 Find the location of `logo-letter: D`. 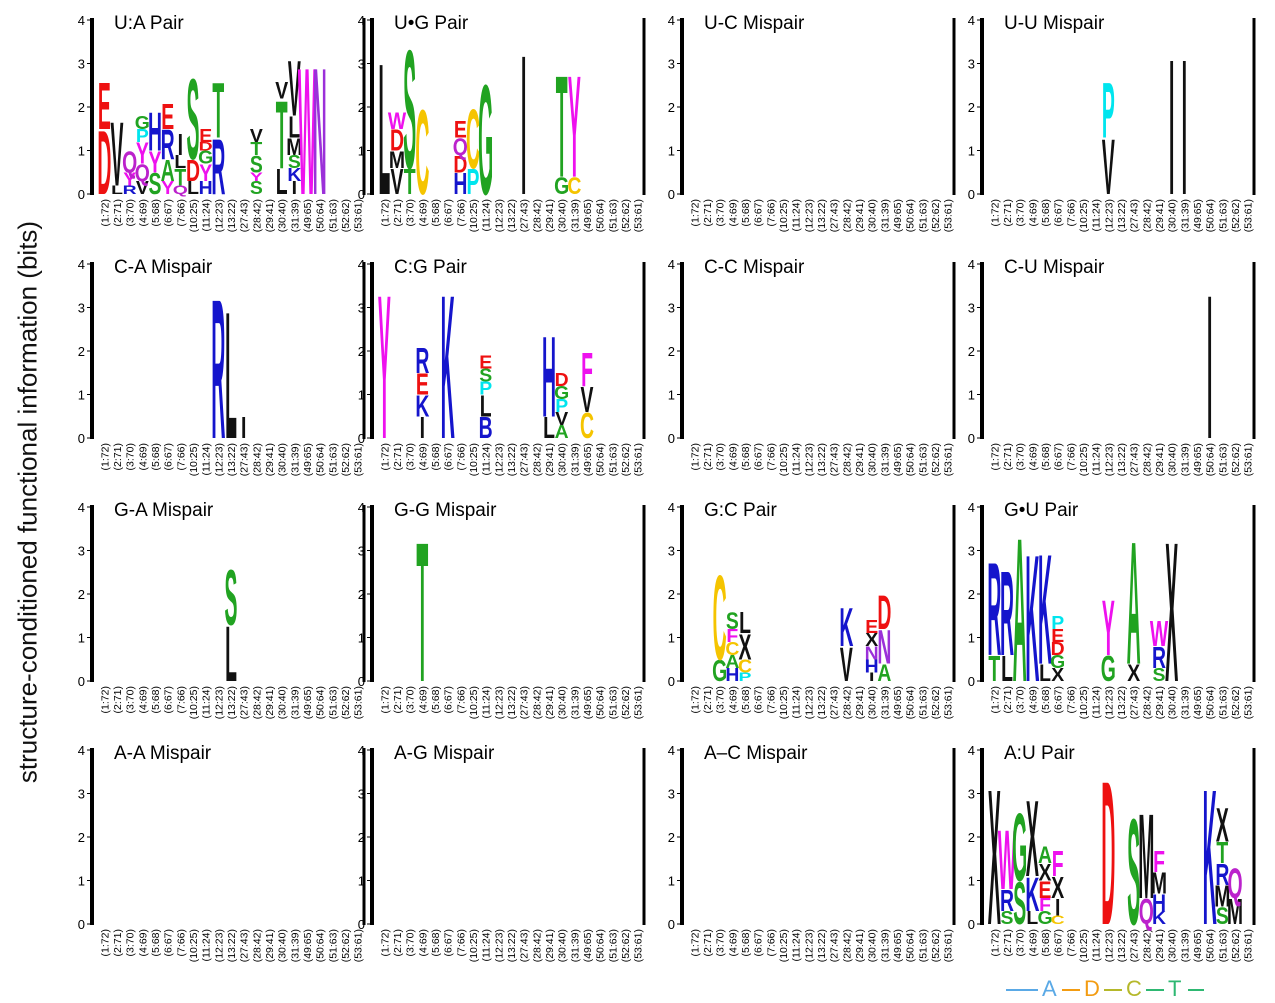

logo-letter: D is located at coordinates (562, 379).